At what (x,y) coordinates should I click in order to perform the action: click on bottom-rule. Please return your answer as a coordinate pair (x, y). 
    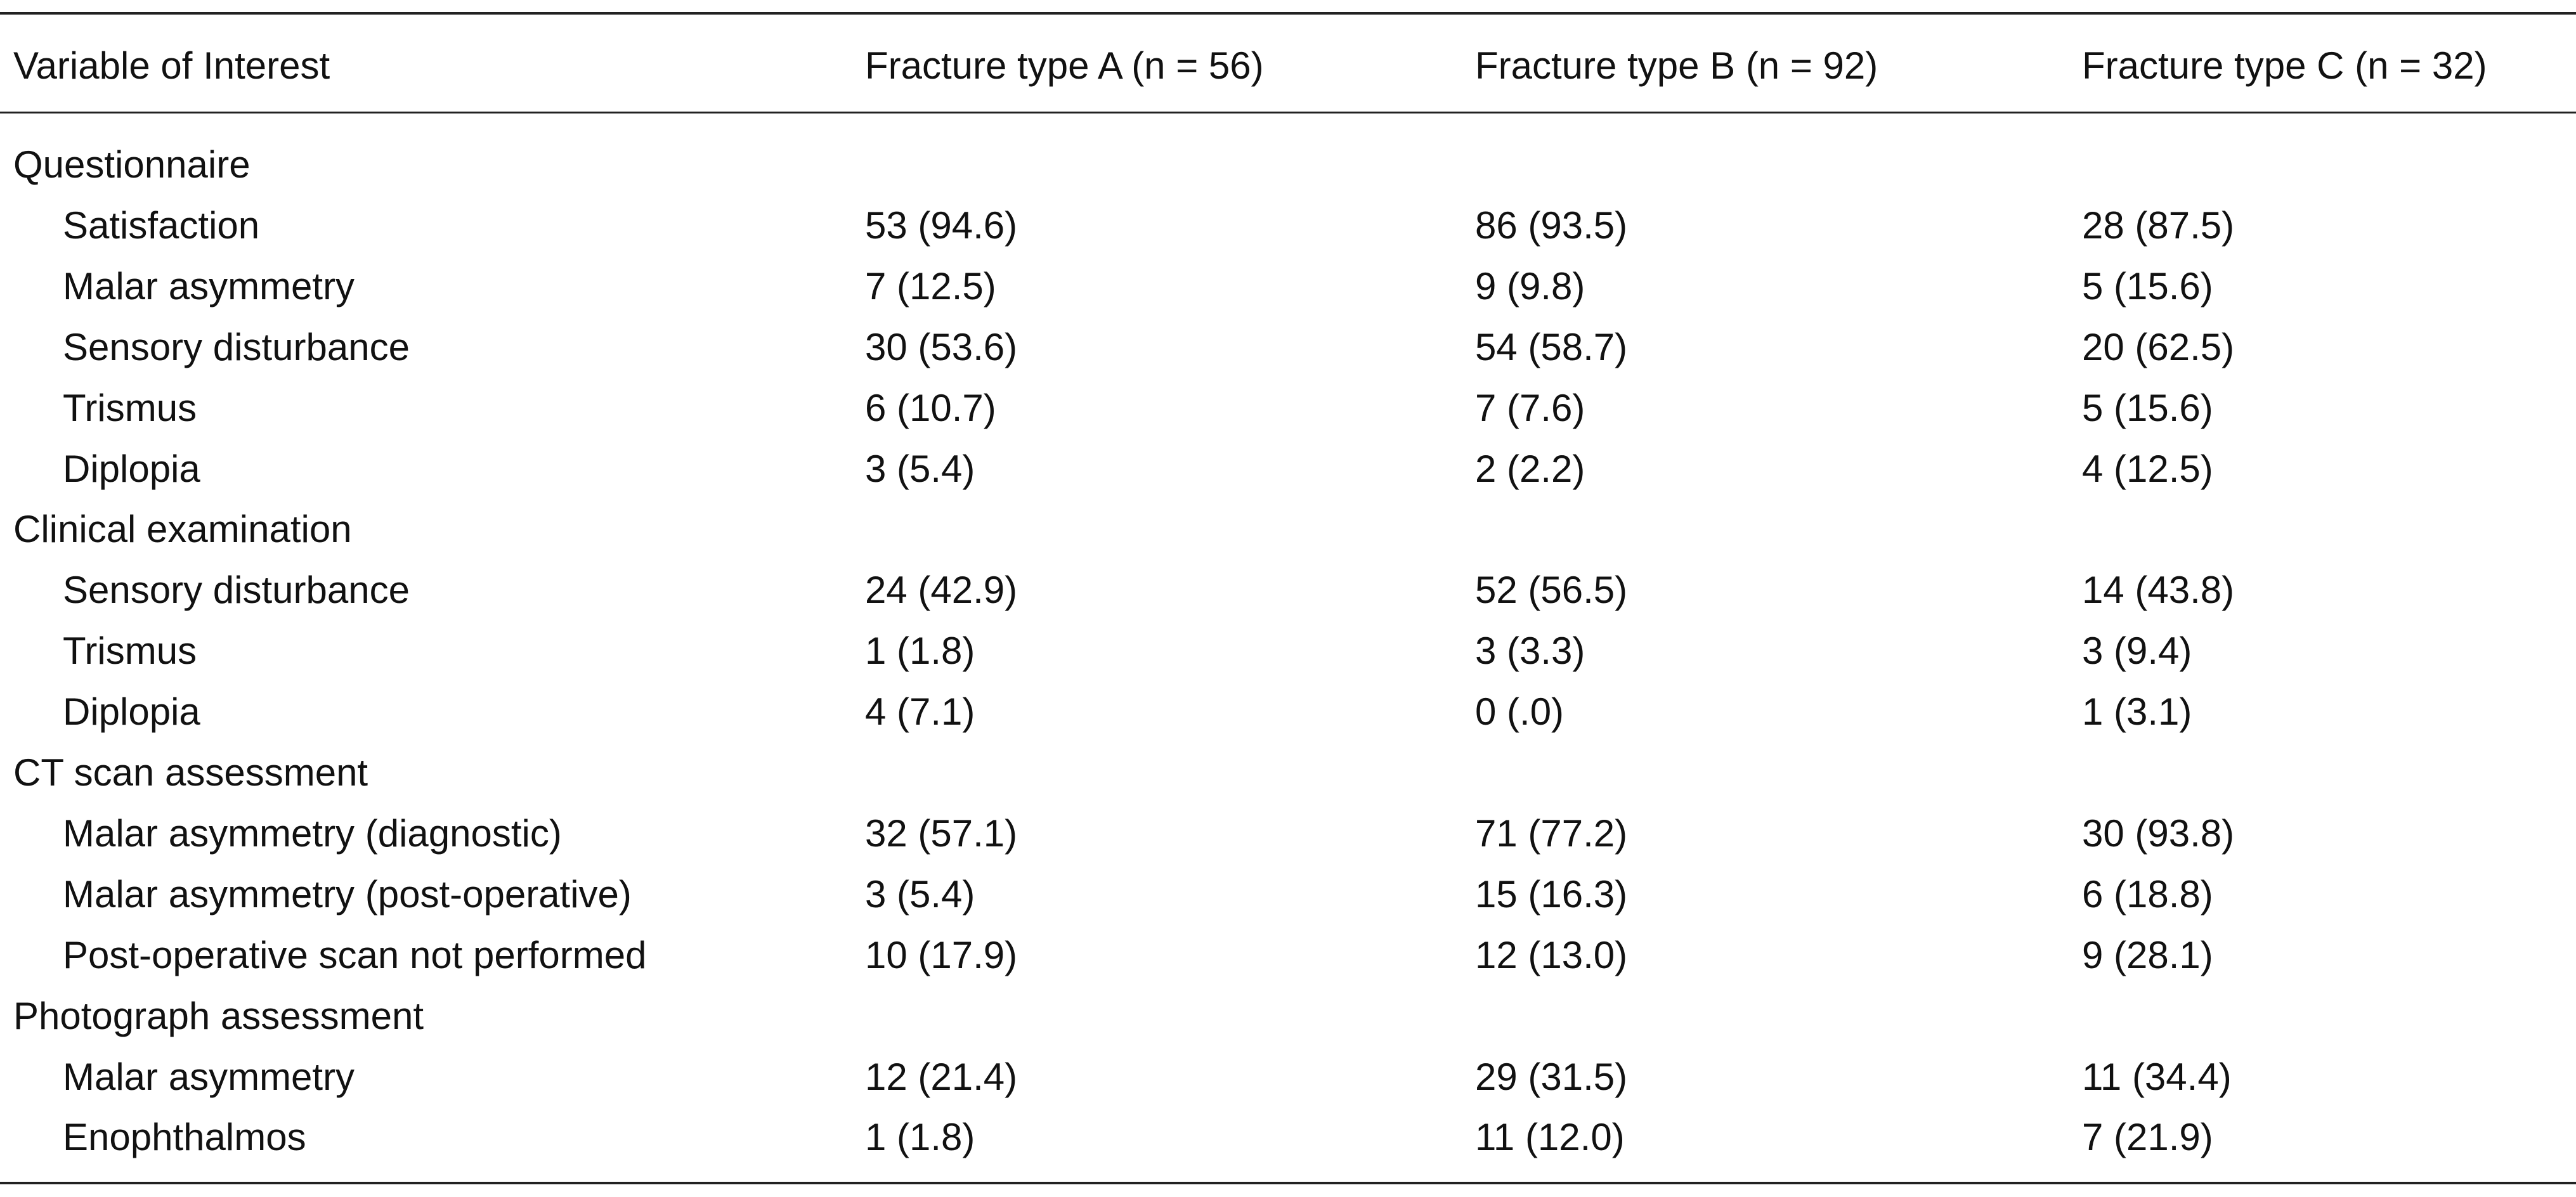
    Looking at the image, I should click on (1288, 1183).